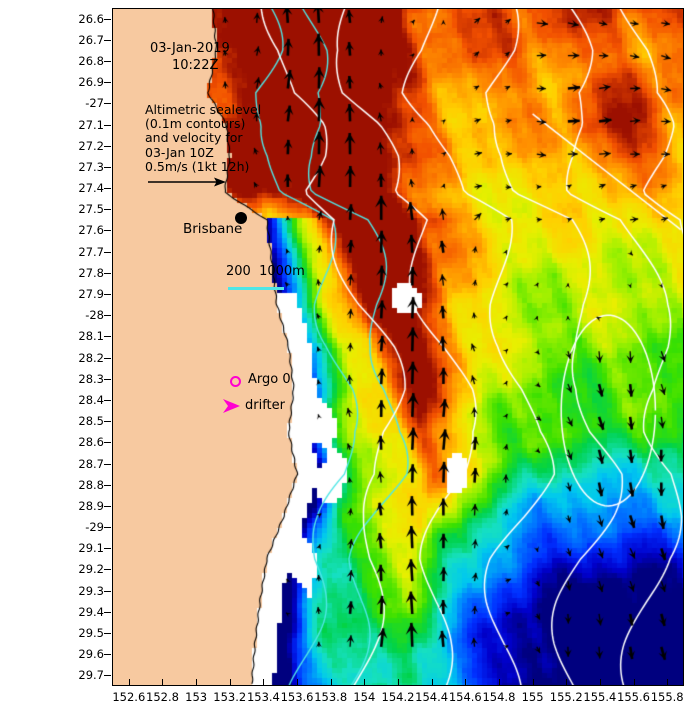 This screenshot has width=700, height=710. Describe the element at coordinates (241, 218) in the screenshot. I see `brisbane-marker` at that location.